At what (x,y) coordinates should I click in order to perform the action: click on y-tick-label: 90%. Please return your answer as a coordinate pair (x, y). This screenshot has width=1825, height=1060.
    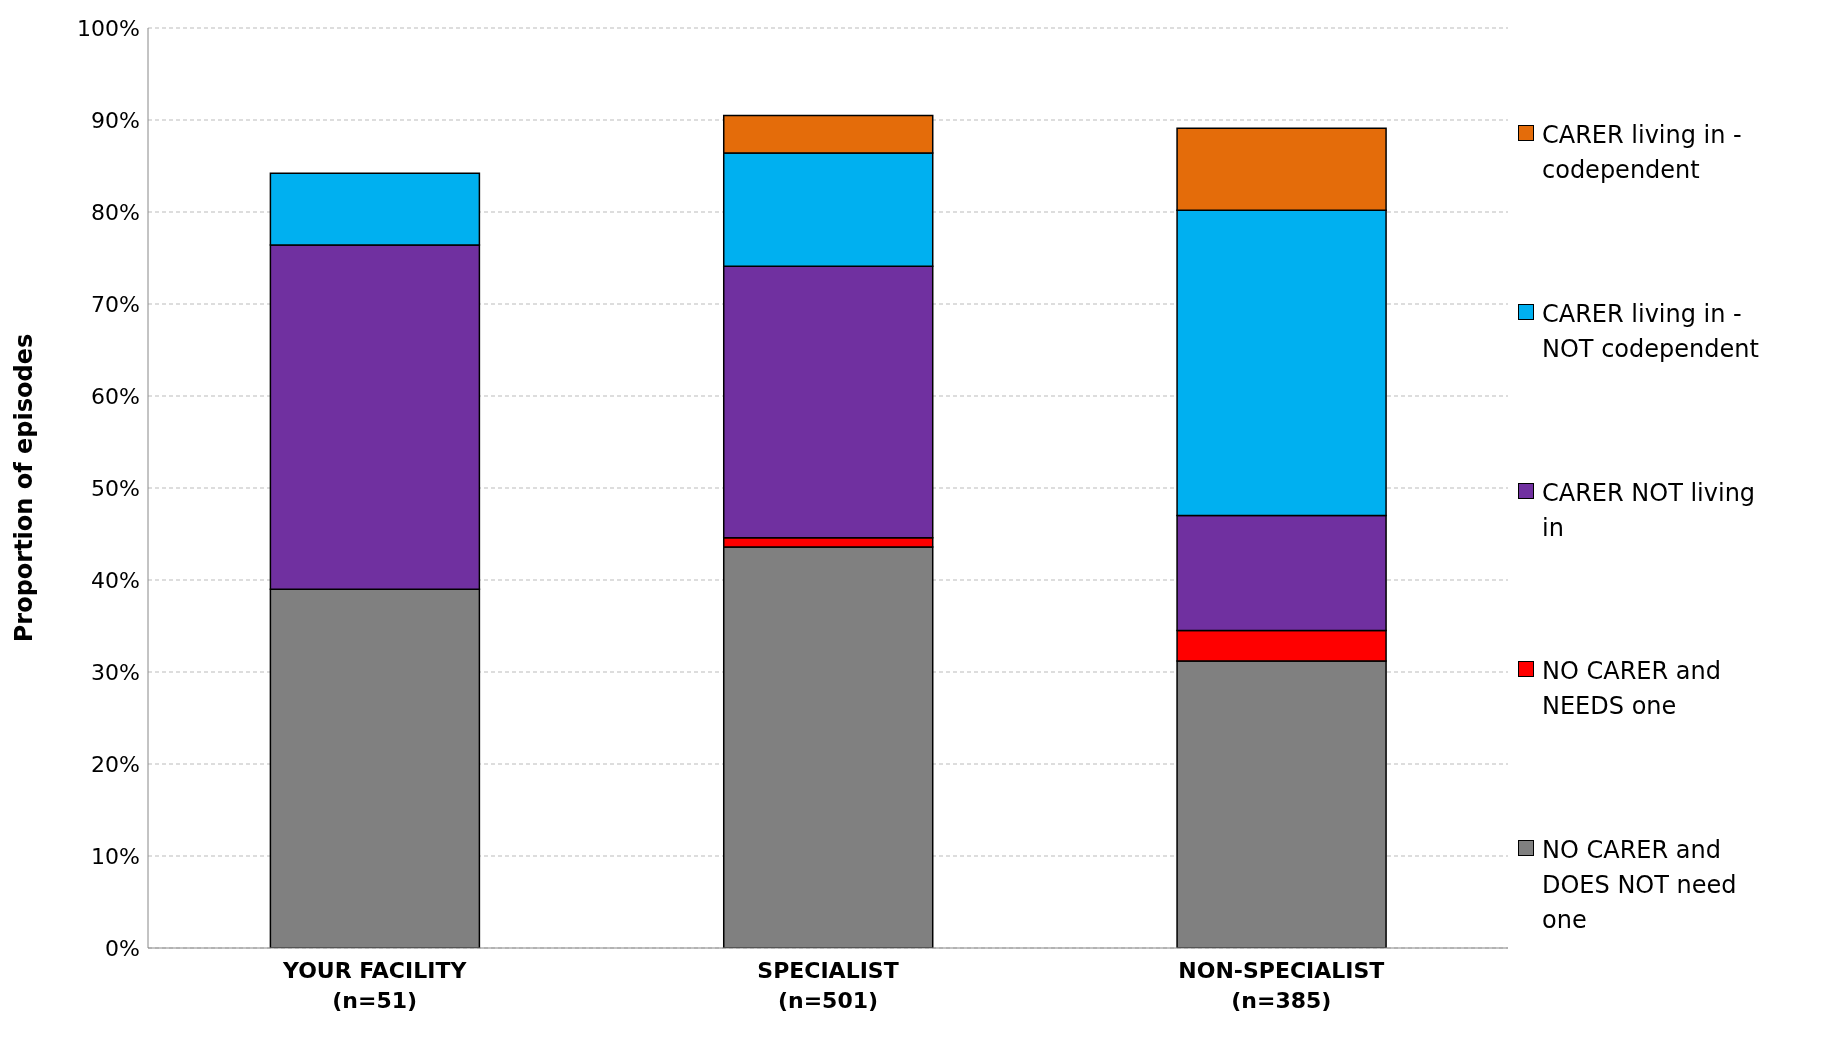
    Looking at the image, I should click on (115, 120).